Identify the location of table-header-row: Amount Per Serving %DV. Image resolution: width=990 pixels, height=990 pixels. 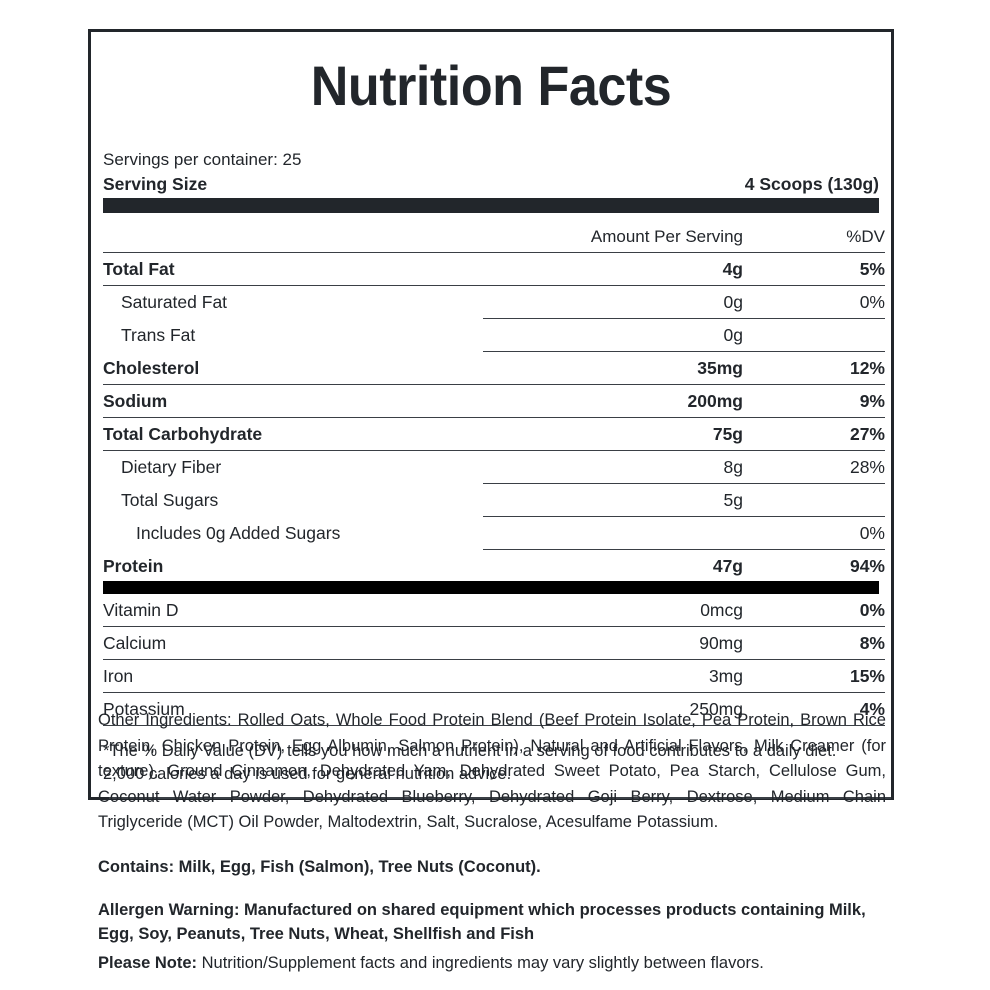
(494, 233).